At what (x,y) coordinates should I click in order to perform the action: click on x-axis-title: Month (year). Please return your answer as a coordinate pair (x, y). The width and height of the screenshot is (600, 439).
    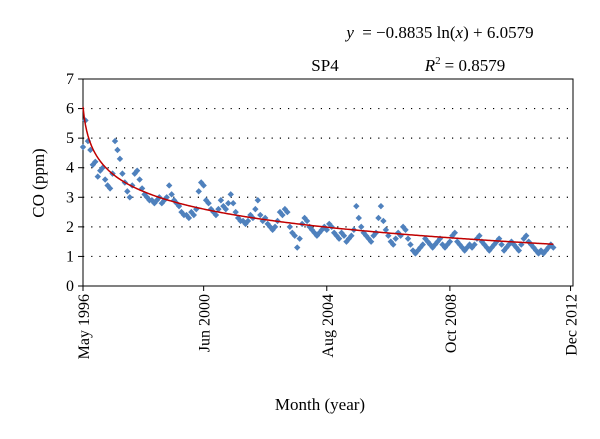
    Looking at the image, I should click on (320, 404).